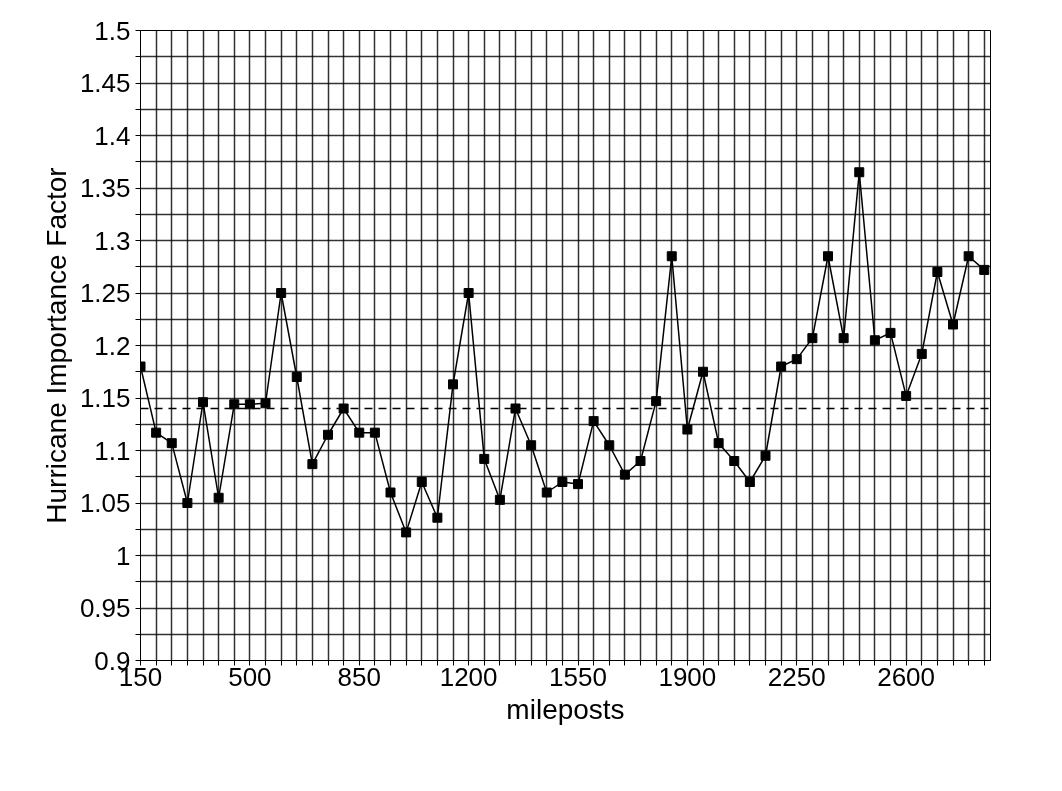  Describe the element at coordinates (359, 676) in the screenshot. I see `x-tick-label: 850` at that location.